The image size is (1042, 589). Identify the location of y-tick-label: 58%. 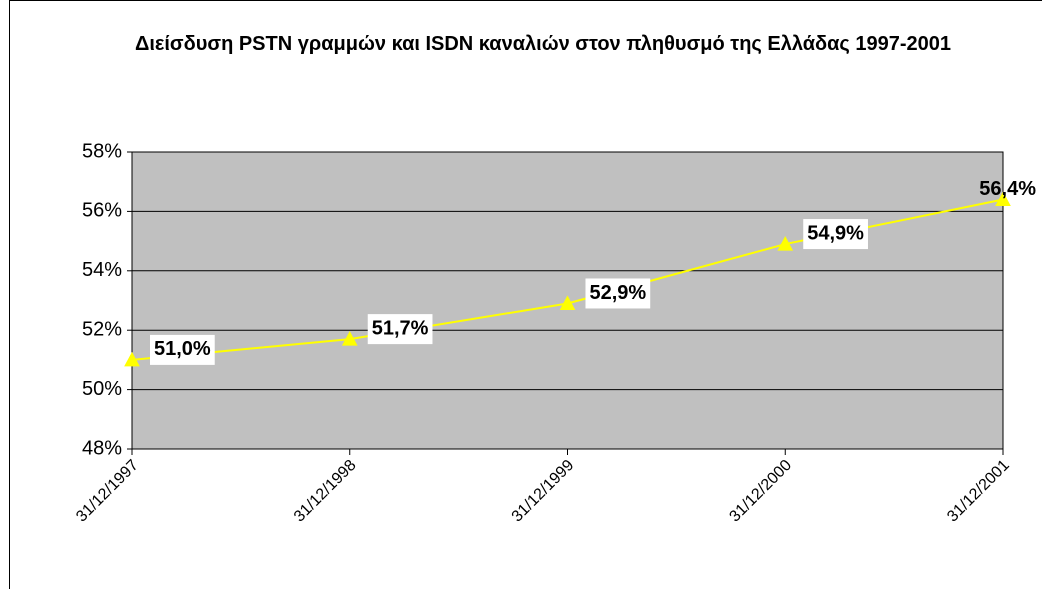
(102, 151).